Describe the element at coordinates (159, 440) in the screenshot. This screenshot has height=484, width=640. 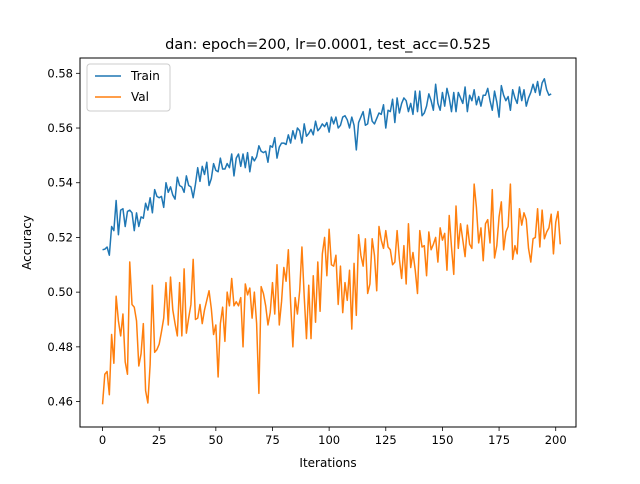
I see `x-tick-label-25: 25` at that location.